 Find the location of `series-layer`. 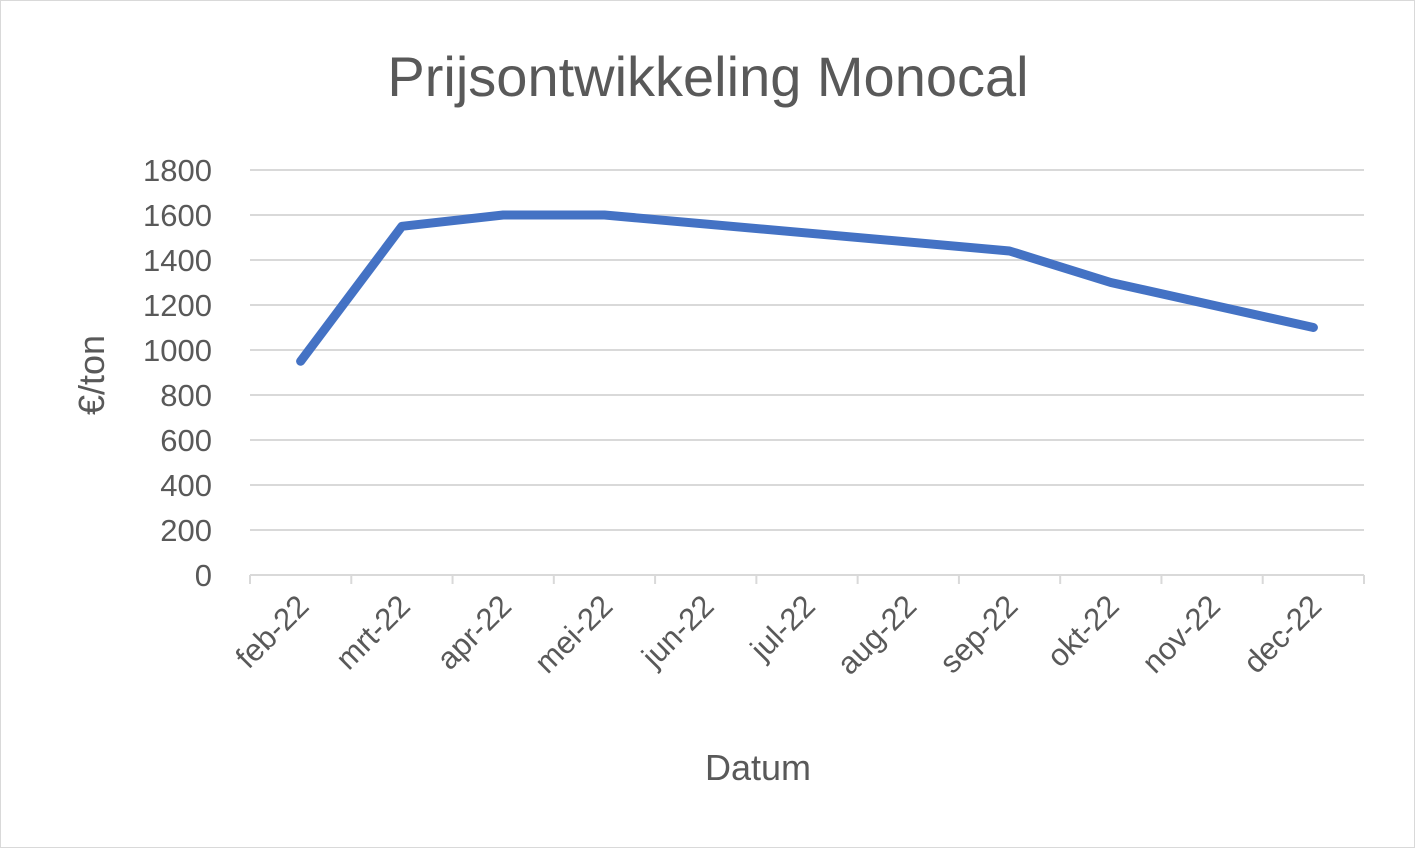

series-layer is located at coordinates (807, 288).